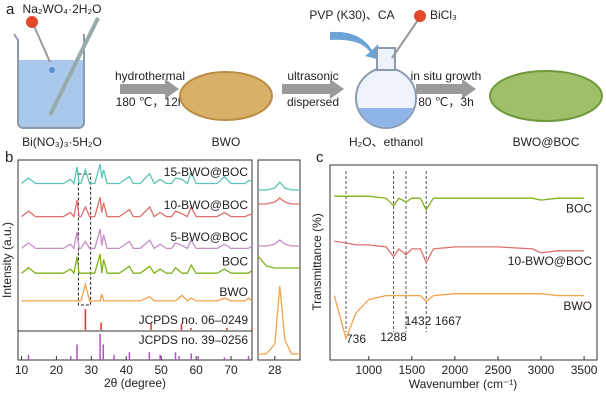 Image resolution: width=606 pixels, height=395 pixels. I want to click on series-label: 15-BWO@BOC, so click(206, 172).